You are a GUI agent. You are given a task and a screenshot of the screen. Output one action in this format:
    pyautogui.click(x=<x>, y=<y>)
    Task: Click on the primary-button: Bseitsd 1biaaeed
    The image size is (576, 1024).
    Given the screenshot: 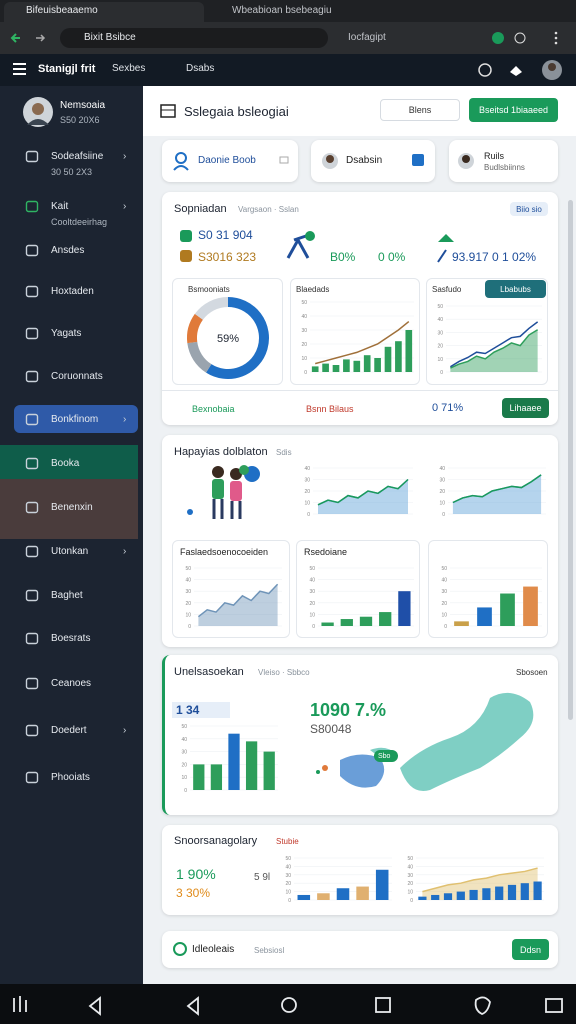 What is the action you would take?
    pyautogui.click(x=513, y=110)
    